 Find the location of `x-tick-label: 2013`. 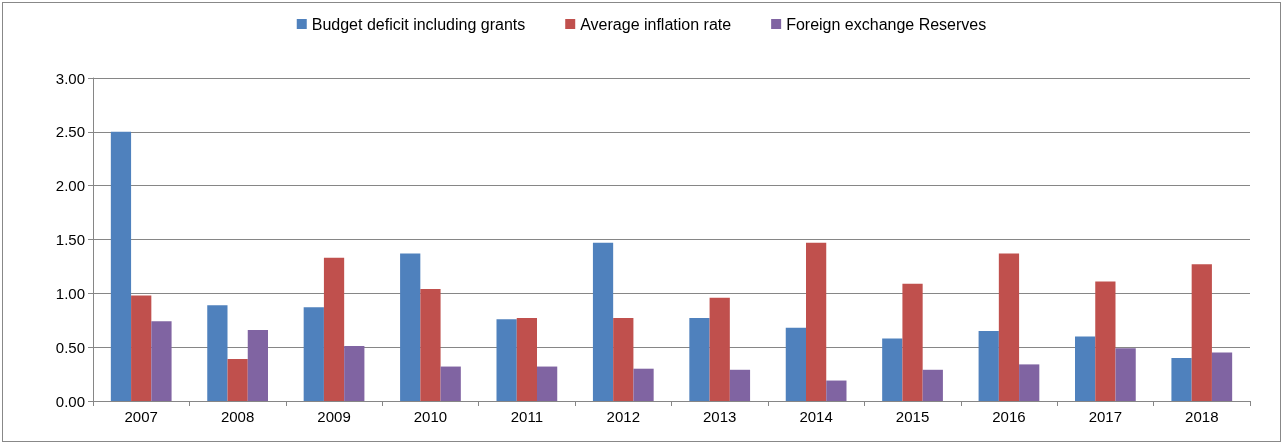

x-tick-label: 2013 is located at coordinates (720, 416).